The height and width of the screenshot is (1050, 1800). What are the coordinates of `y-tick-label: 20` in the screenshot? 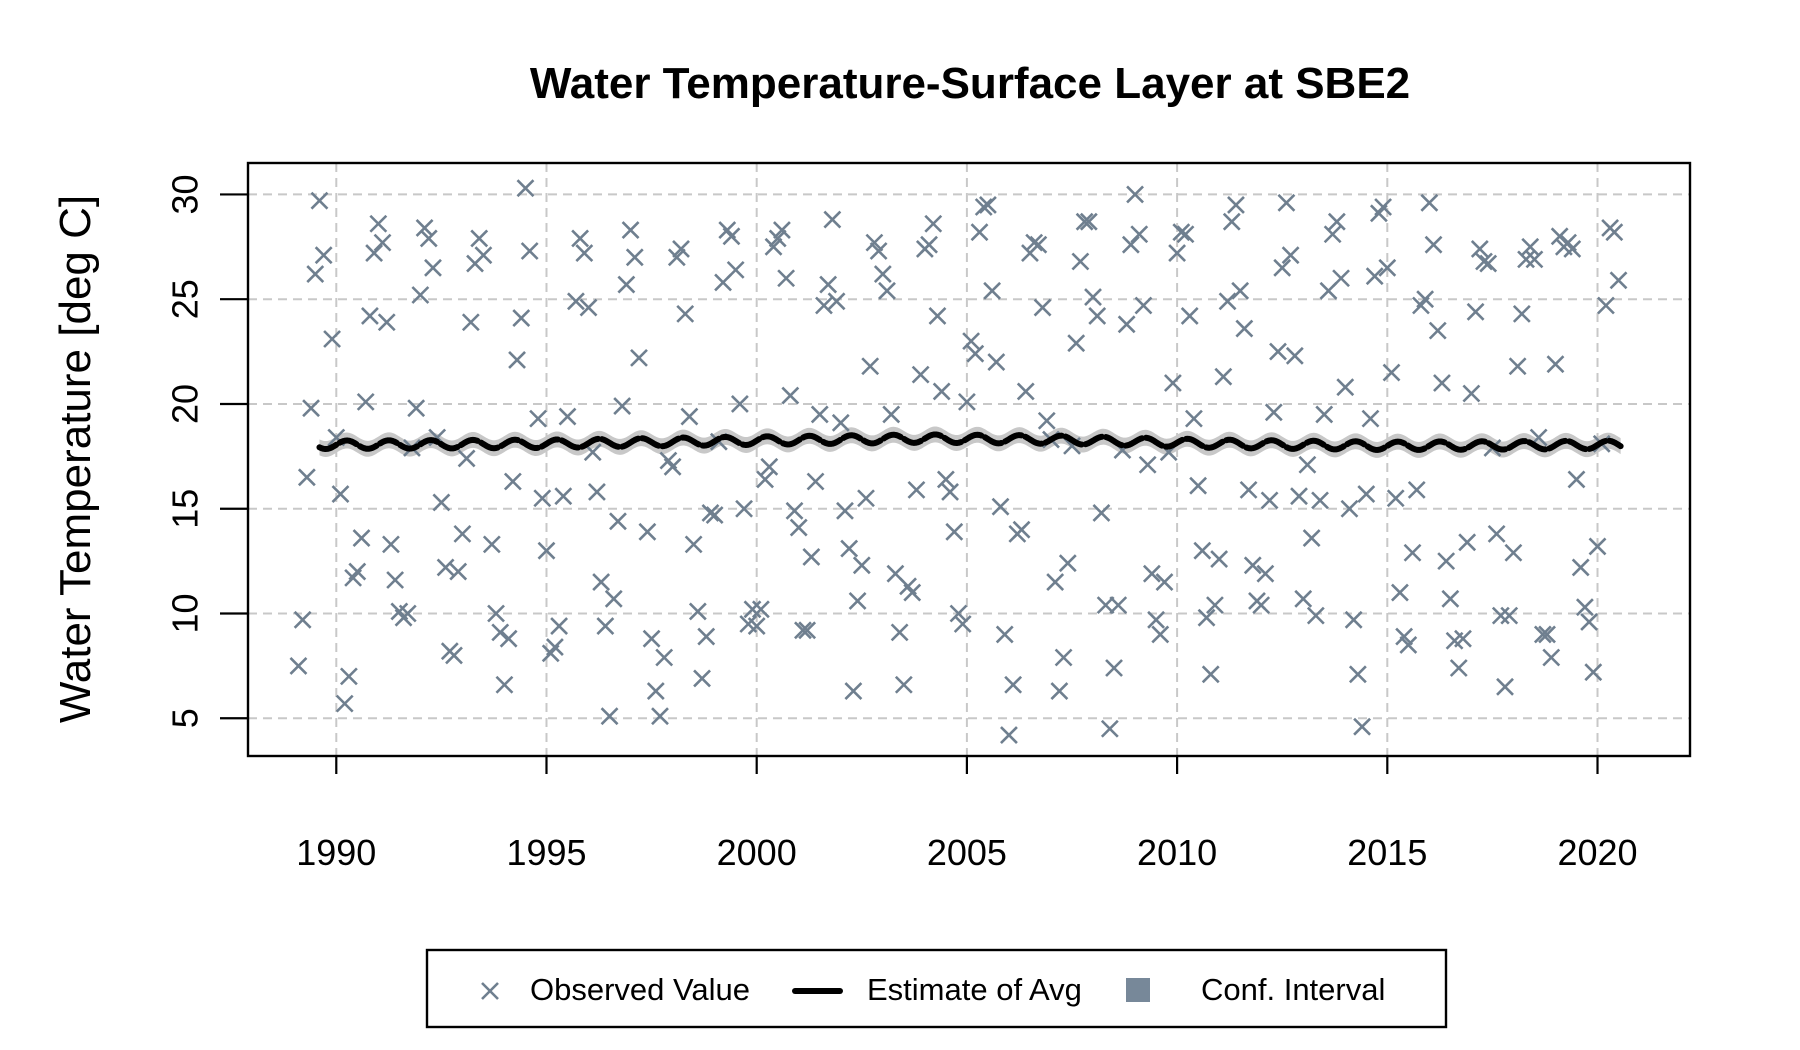 It's located at (185, 404).